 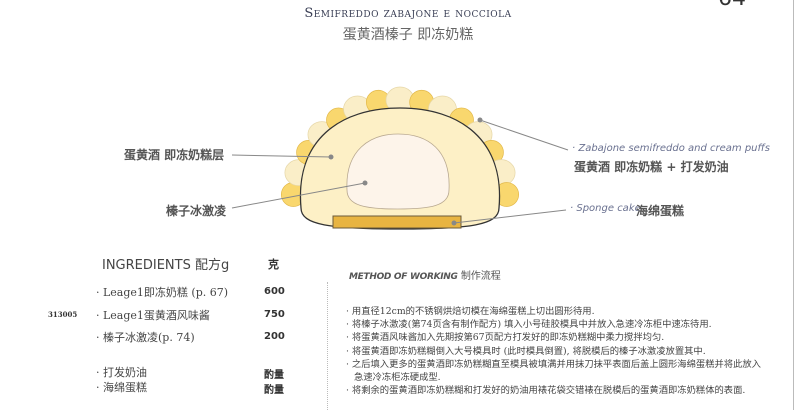 I want to click on label-zabajone-layer: 蛋黄酒 即冻奶糕层, so click(x=174, y=155).